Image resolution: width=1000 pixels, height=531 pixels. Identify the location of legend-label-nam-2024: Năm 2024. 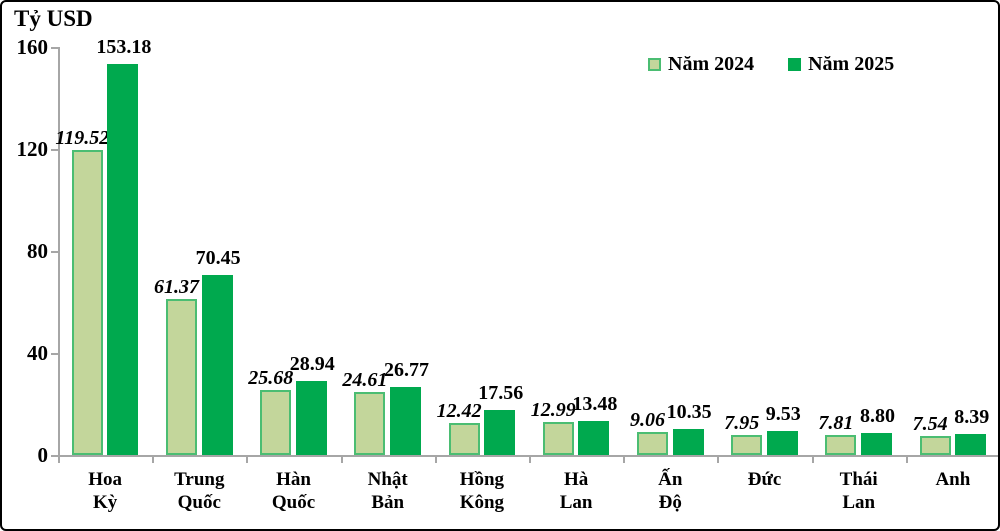
(711, 64).